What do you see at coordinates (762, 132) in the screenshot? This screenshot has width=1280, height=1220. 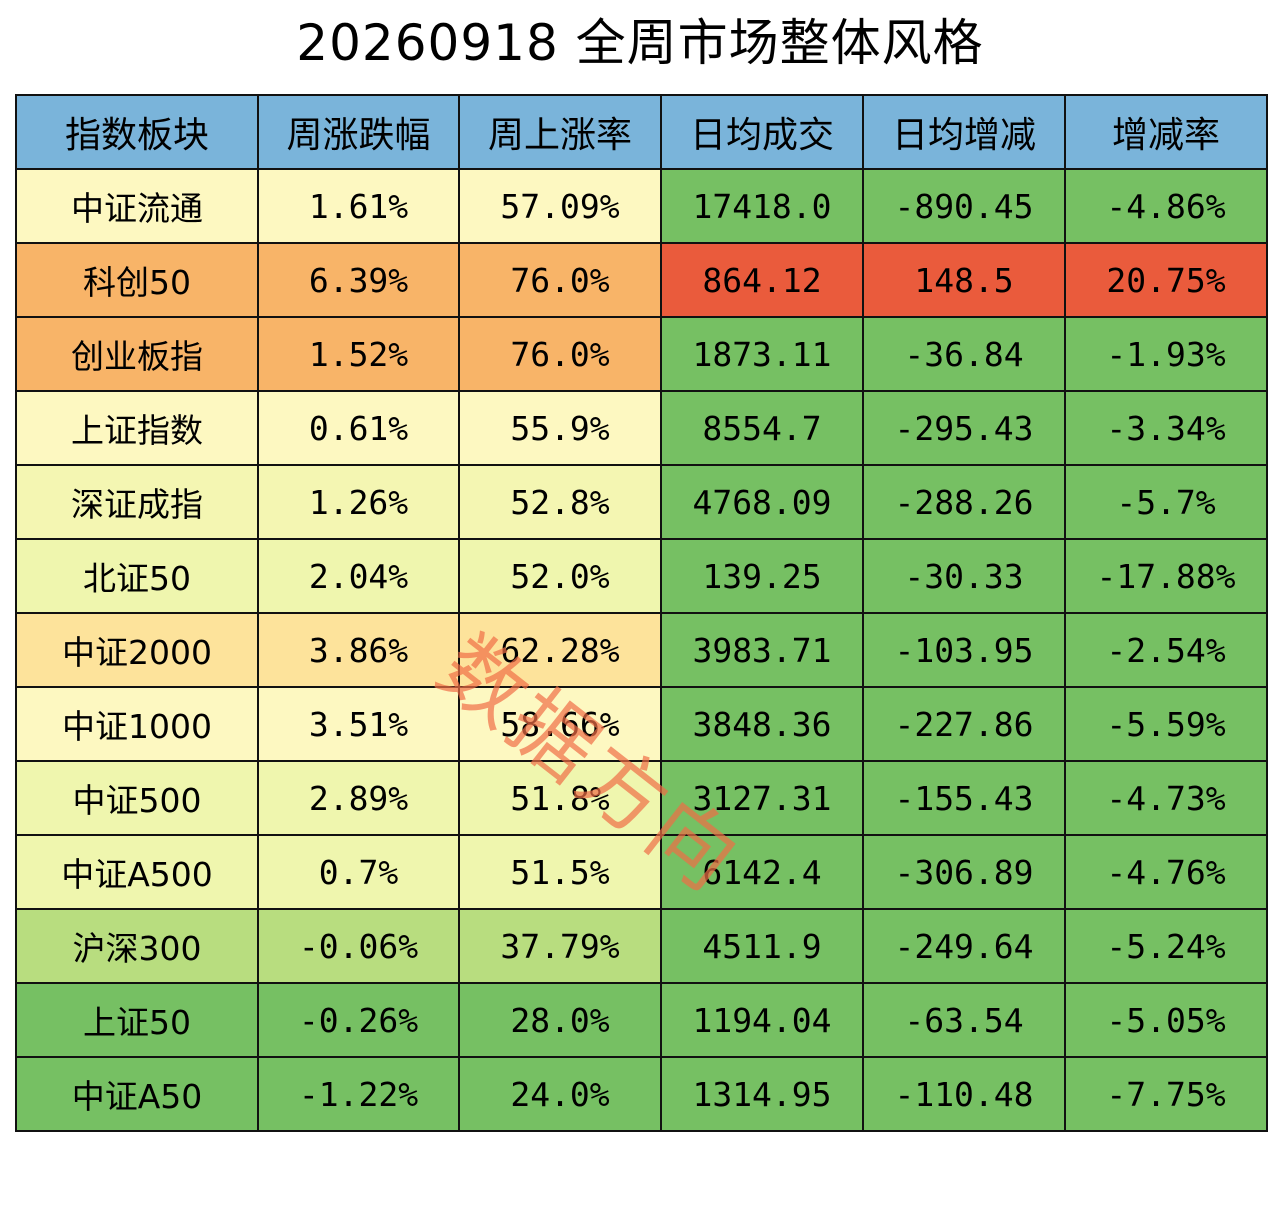 I see `column-header-daily-volume: 日均成交` at bounding box center [762, 132].